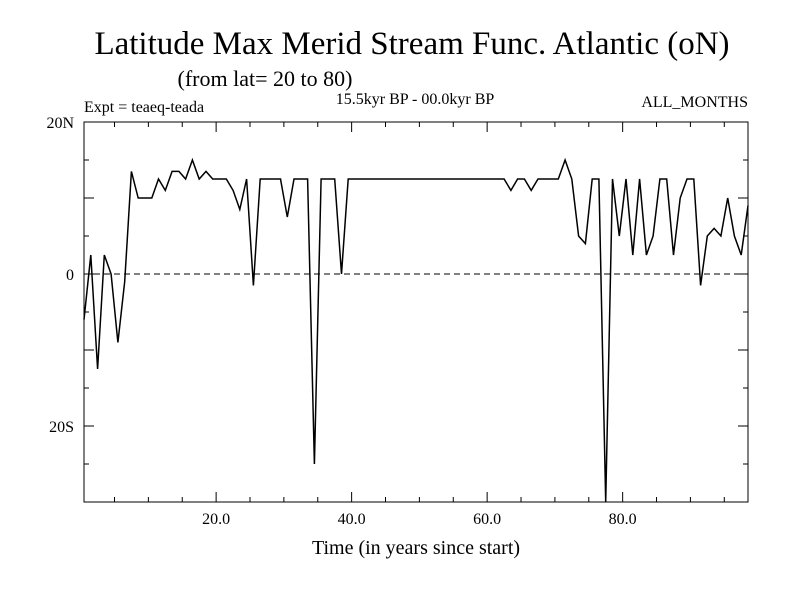 Image resolution: width=800 pixels, height=600 pixels. What do you see at coordinates (415, 99) in the screenshot?
I see `period-label: 15.5kyr BP - 00.0kyr BP` at bounding box center [415, 99].